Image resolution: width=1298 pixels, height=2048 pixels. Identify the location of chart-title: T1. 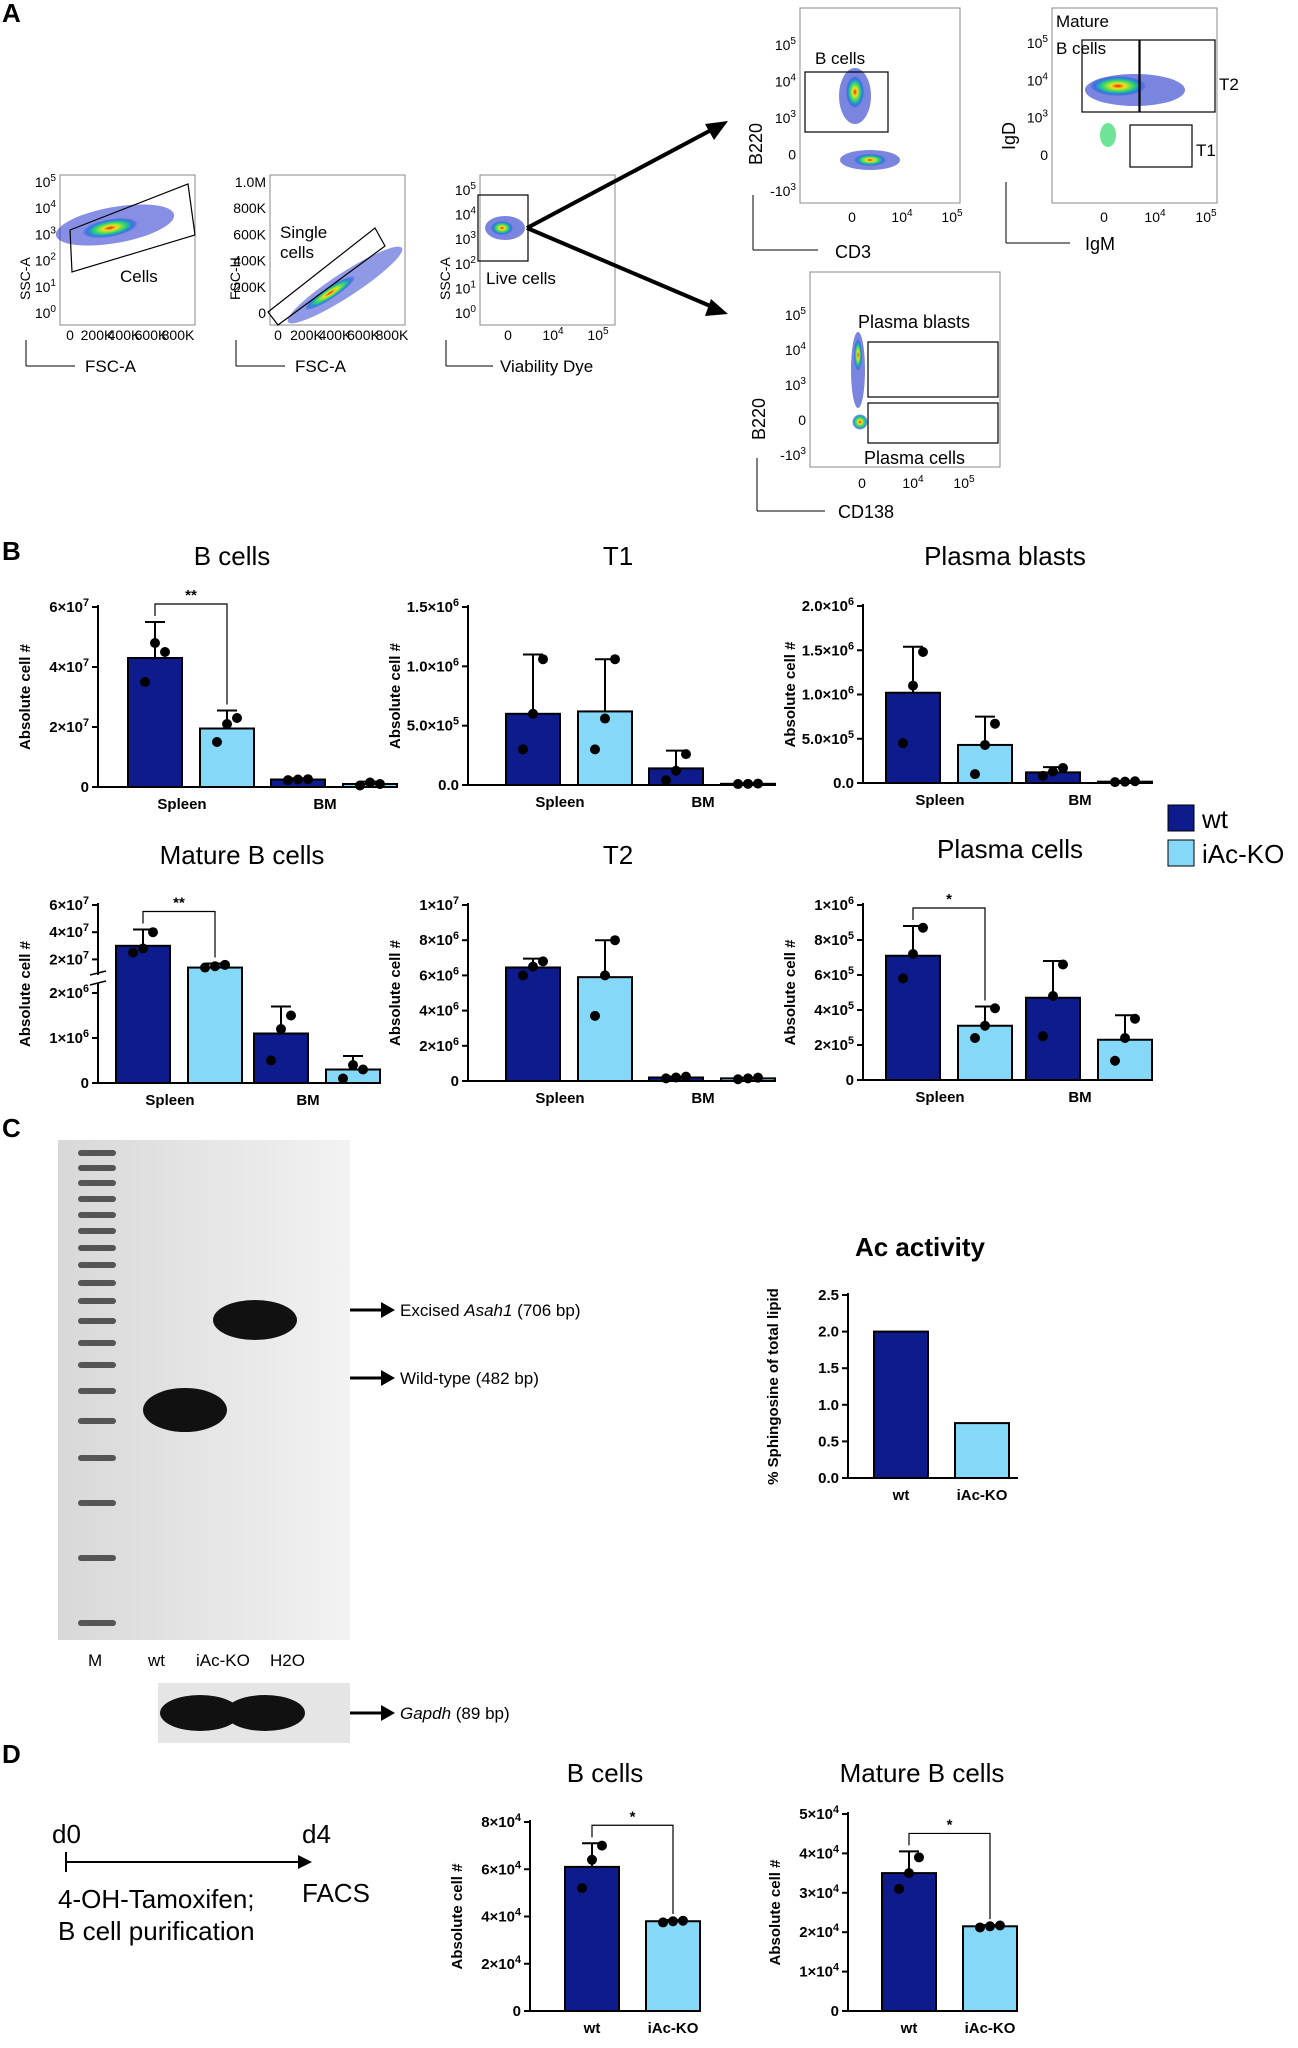
(618, 556).